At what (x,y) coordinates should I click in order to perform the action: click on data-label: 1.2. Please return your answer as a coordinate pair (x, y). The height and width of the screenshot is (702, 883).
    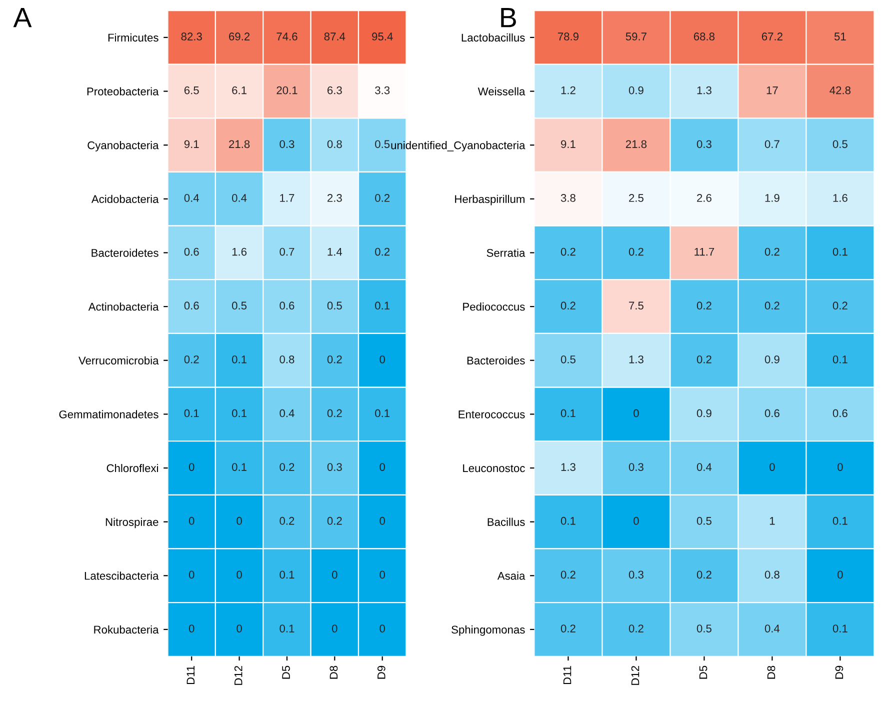
    Looking at the image, I should click on (568, 90).